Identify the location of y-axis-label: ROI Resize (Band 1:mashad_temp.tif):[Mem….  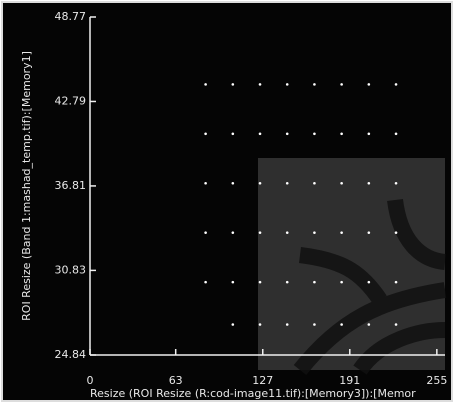
(26, 186).